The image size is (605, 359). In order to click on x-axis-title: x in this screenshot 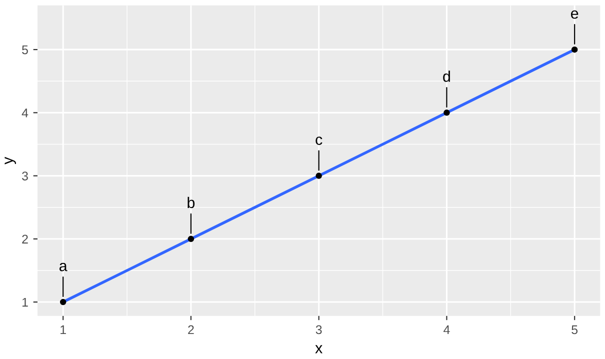, I will do `click(318, 349)`.